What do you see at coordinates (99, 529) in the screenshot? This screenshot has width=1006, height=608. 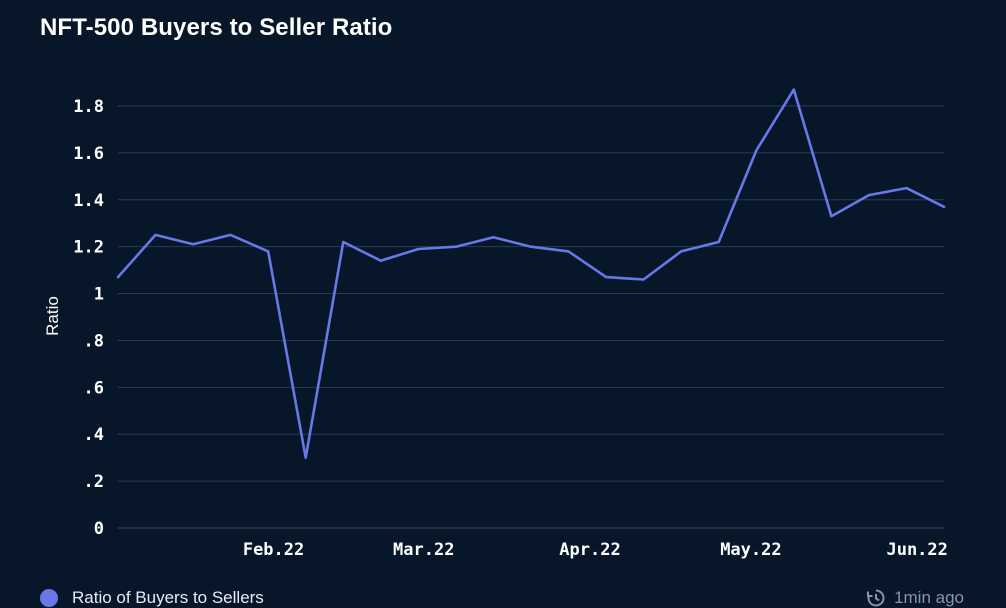 I see `y-tick-label: 0` at bounding box center [99, 529].